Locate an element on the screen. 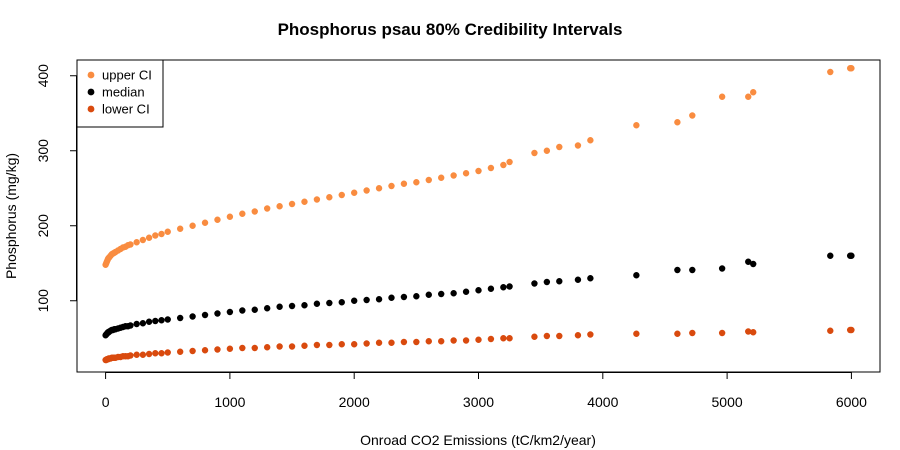  y-tick-label: 400 is located at coordinates (43, 76).